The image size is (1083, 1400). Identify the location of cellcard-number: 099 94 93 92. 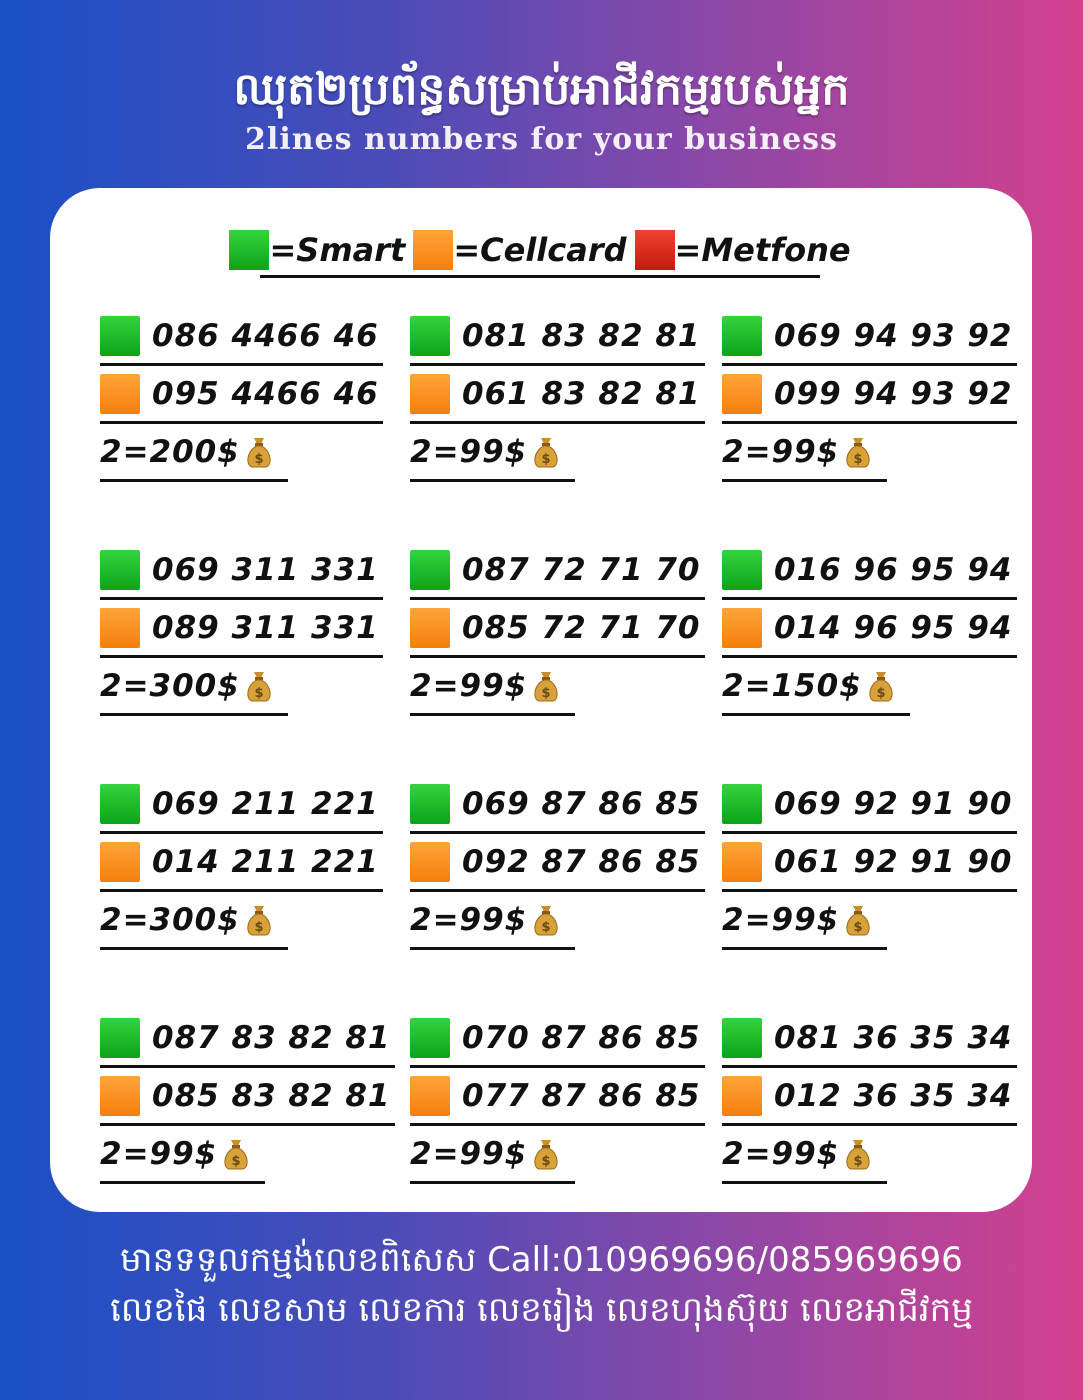
(893, 393).